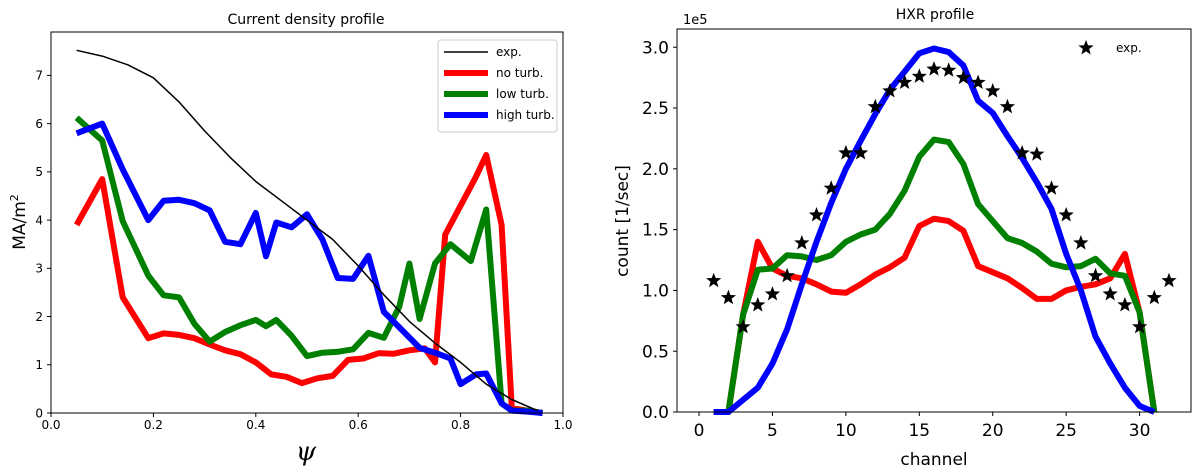 The height and width of the screenshot is (470, 1192). What do you see at coordinates (655, 292) in the screenshot?
I see `y-tick-label: 1.0` at bounding box center [655, 292].